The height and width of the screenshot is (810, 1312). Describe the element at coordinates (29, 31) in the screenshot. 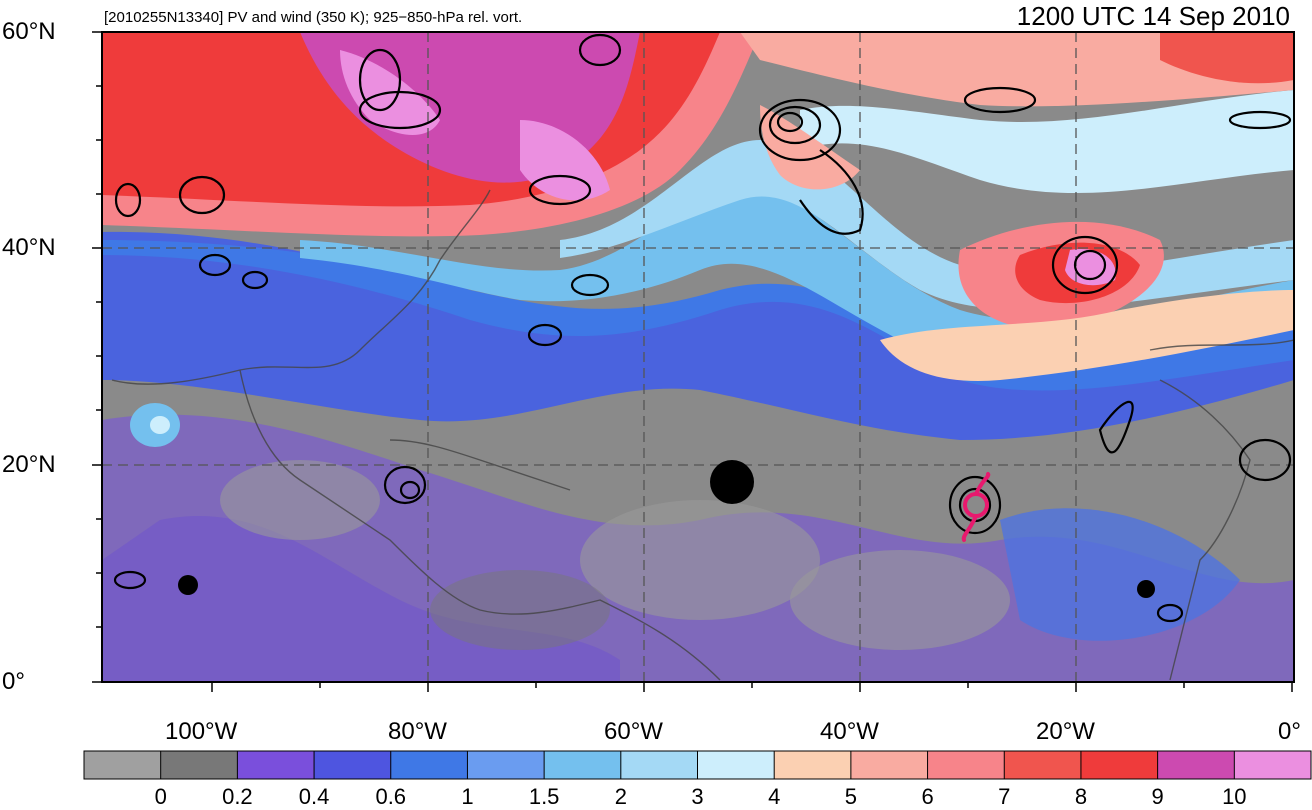

I see `lat-label-60n: 60°N` at that location.